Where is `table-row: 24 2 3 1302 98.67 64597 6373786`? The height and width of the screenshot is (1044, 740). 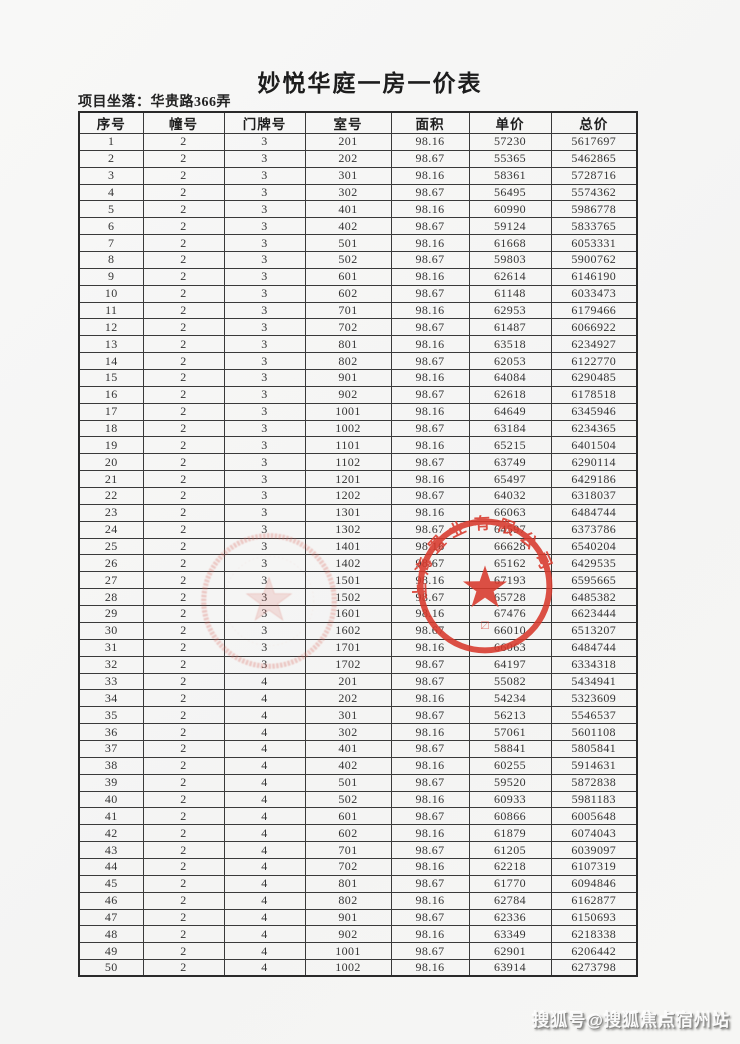 table-row: 24 2 3 1302 98.67 64597 6373786 is located at coordinates (358, 529).